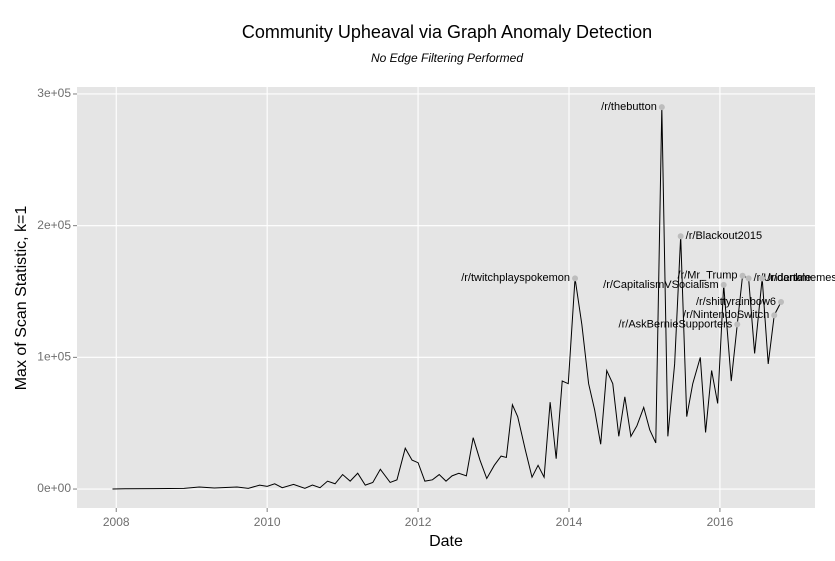  What do you see at coordinates (54, 488) in the screenshot?
I see `y-tick-label: 0e+00` at bounding box center [54, 488].